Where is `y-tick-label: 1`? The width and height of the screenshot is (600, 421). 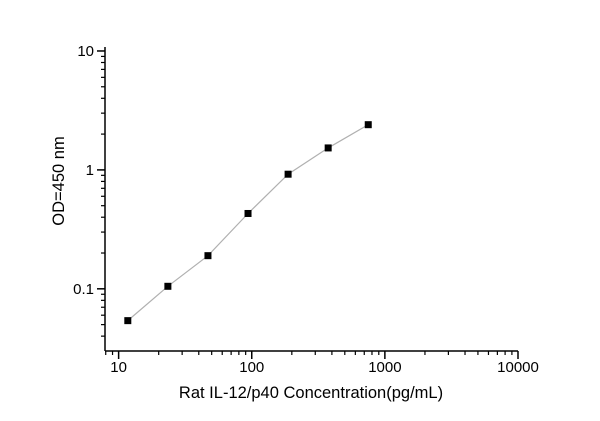
y-tick-label: 1 is located at coordinates (90, 170).